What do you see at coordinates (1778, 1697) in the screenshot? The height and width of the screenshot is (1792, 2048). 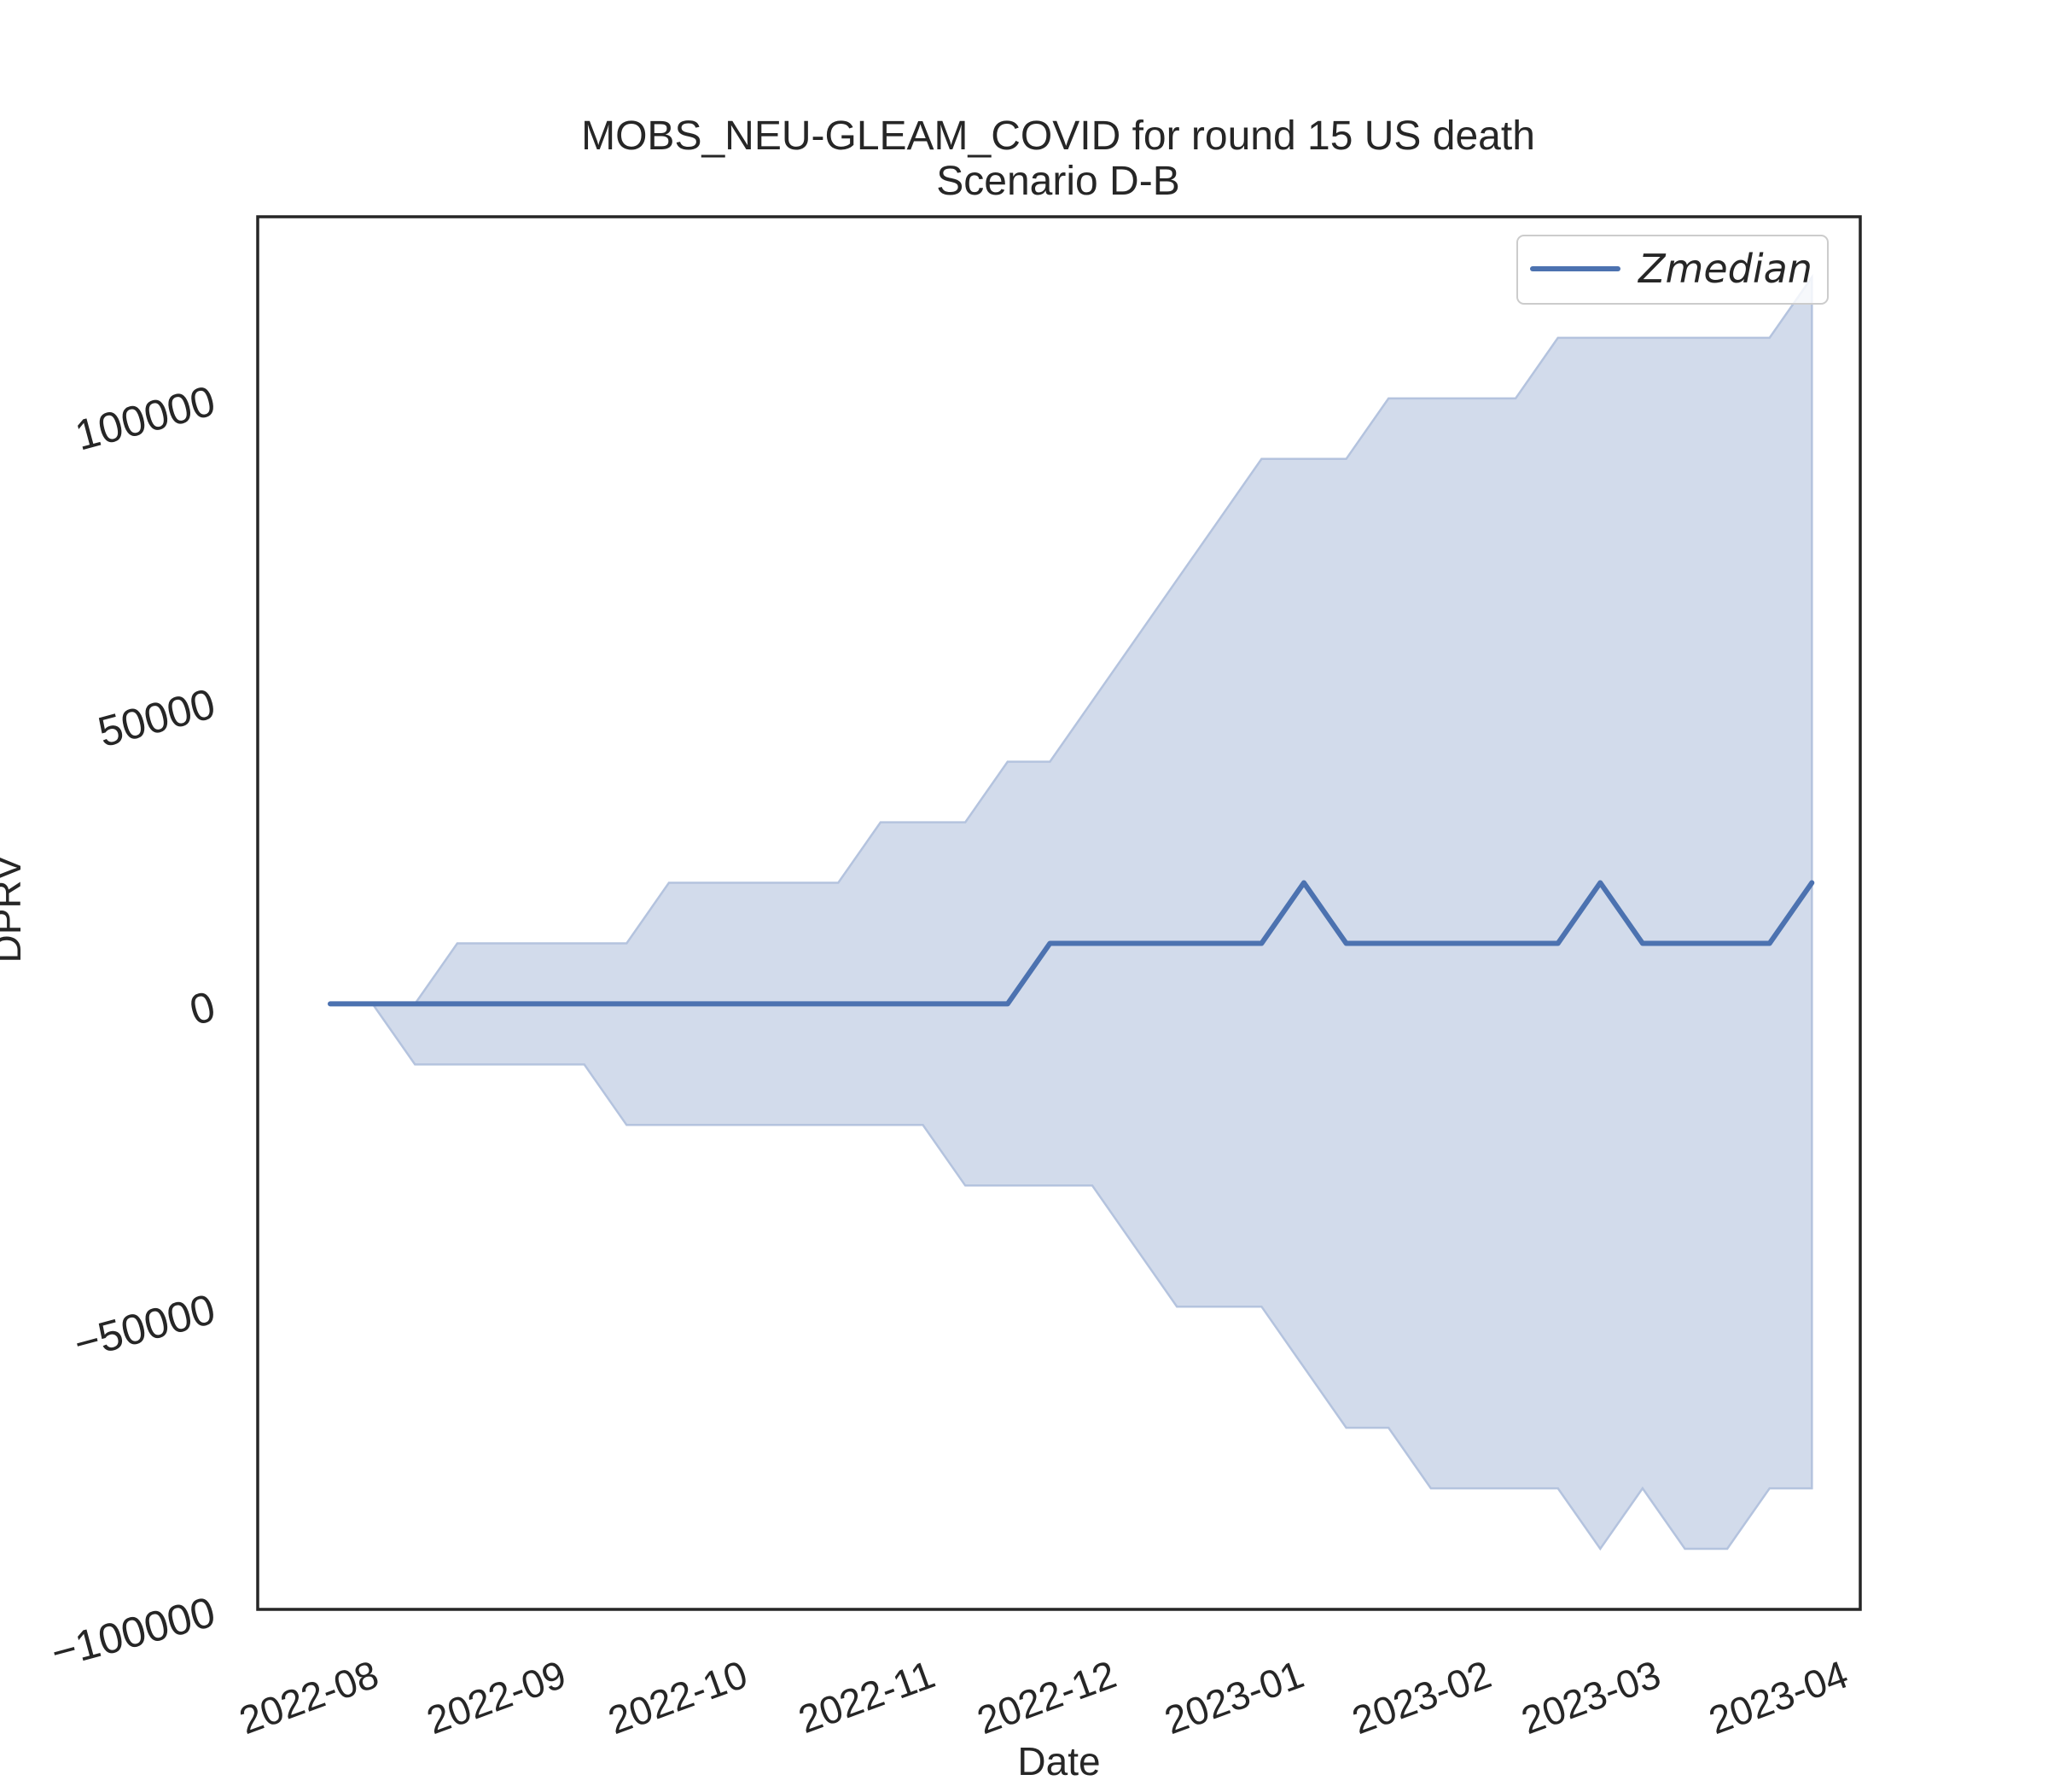 I see `x-tick-label: 2023-04` at bounding box center [1778, 1697].